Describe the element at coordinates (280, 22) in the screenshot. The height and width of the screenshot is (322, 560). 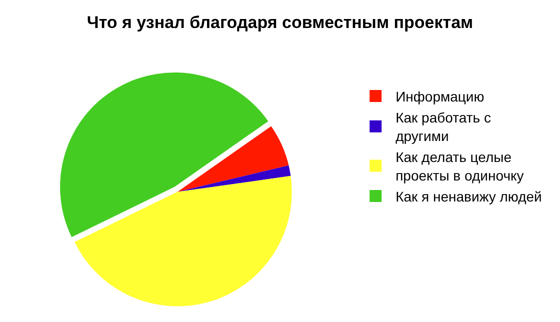
I see `chart-title: Что я узнал благодаря совместным проектам` at that location.